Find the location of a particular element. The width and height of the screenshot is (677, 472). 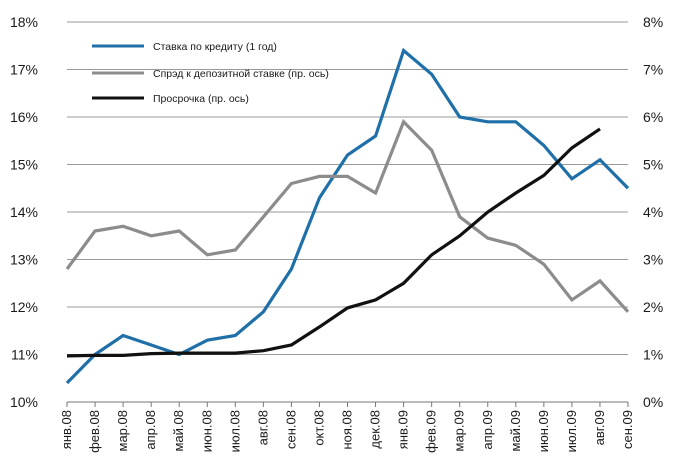

right-tick-label: 8% is located at coordinates (653, 22).